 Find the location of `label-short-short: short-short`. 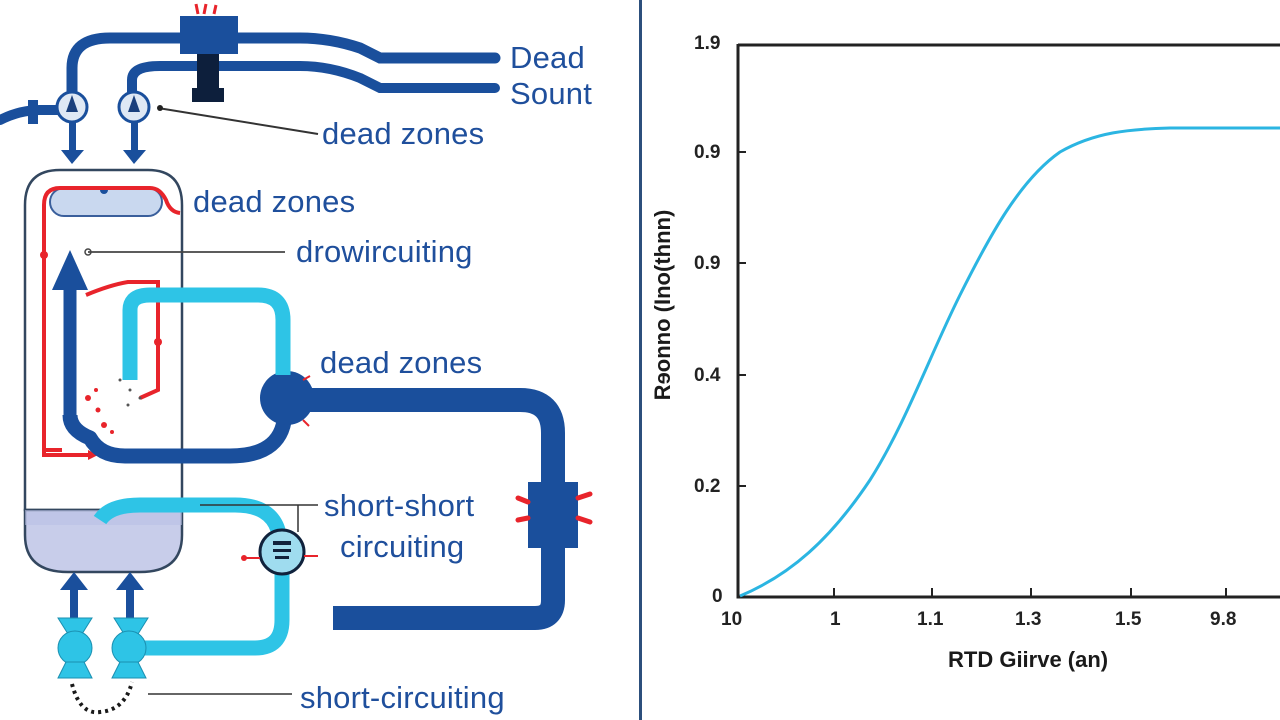

label-short-short: short-short is located at coordinates (399, 505).